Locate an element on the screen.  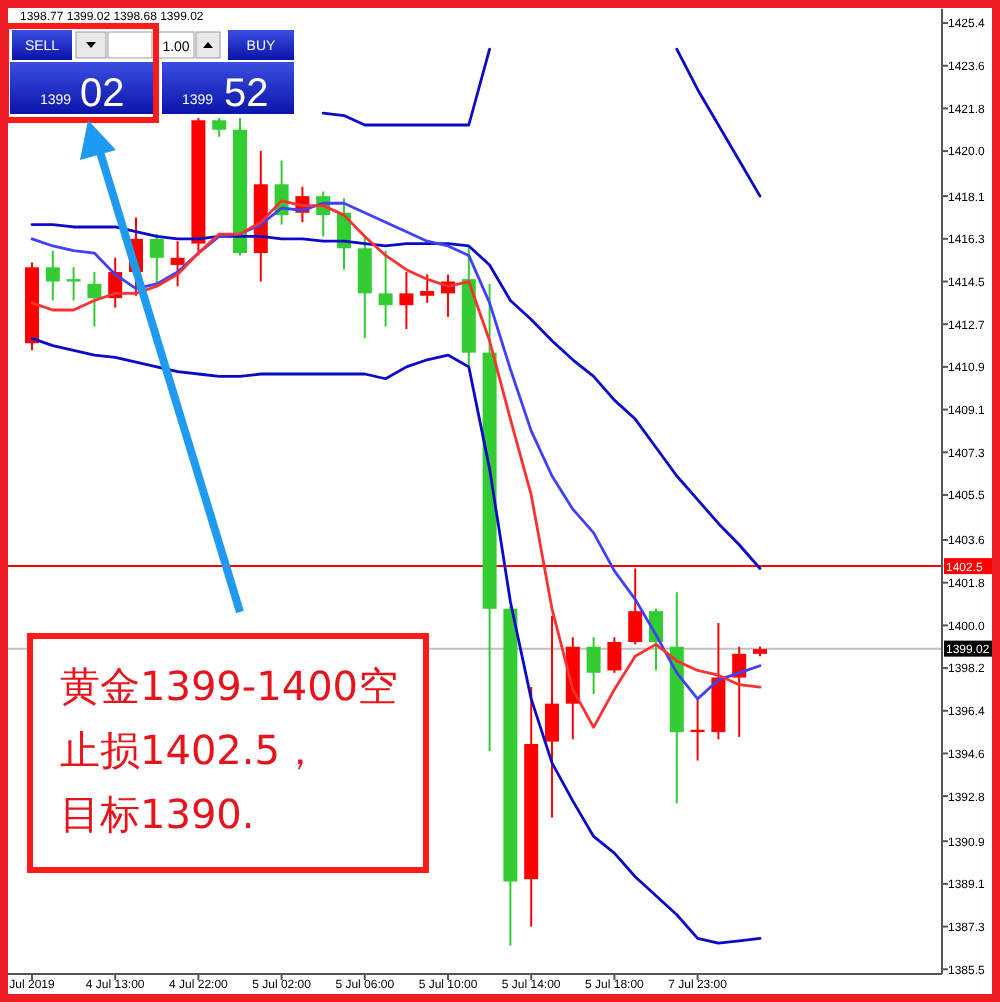
annotation: 止损1402.5， is located at coordinates (190, 750).